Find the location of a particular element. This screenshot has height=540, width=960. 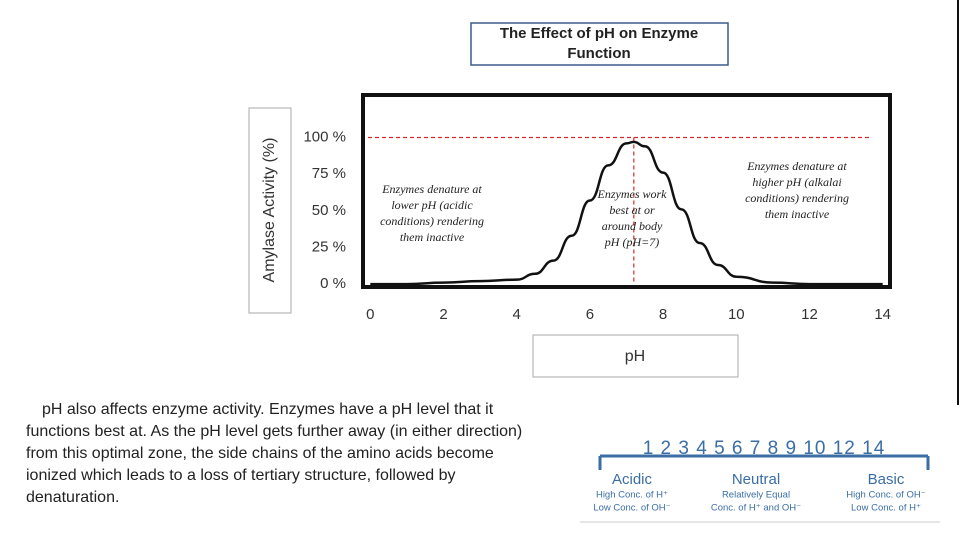

x-axis-label: pH is located at coordinates (635, 356).